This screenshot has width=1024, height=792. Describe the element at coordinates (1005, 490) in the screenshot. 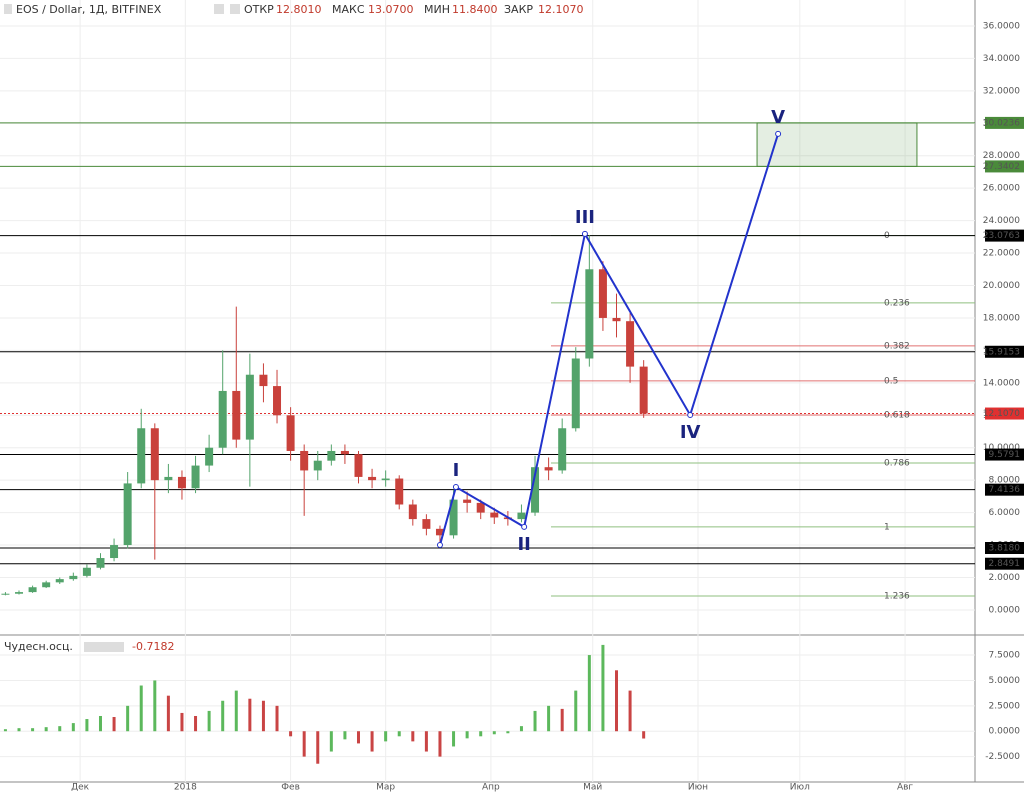

I see `level-label: 7.4136` at that location.